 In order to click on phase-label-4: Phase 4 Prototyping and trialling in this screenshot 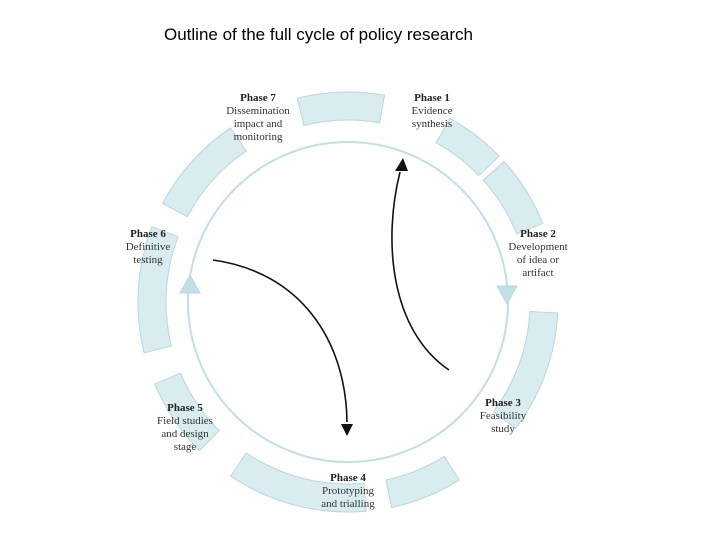, I will do `click(348, 491)`.